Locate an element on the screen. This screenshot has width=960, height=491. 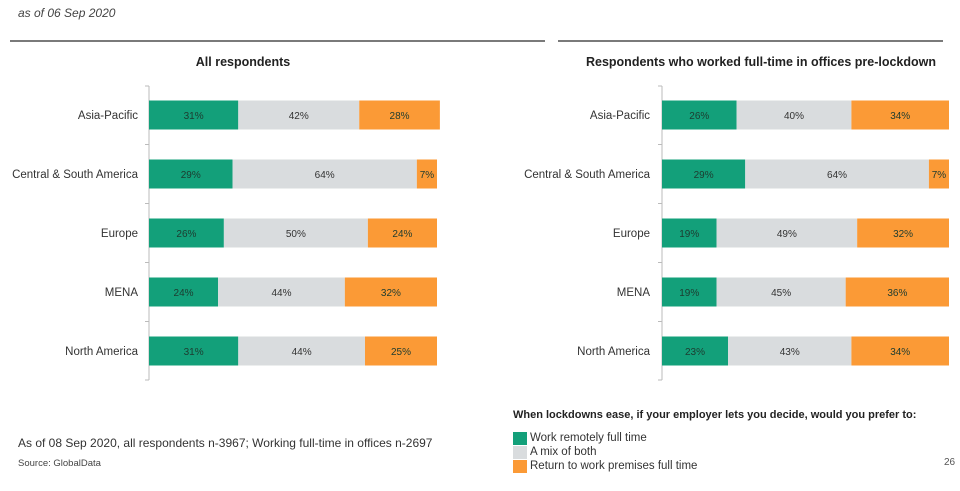
data-label: 45% is located at coordinates (781, 293).